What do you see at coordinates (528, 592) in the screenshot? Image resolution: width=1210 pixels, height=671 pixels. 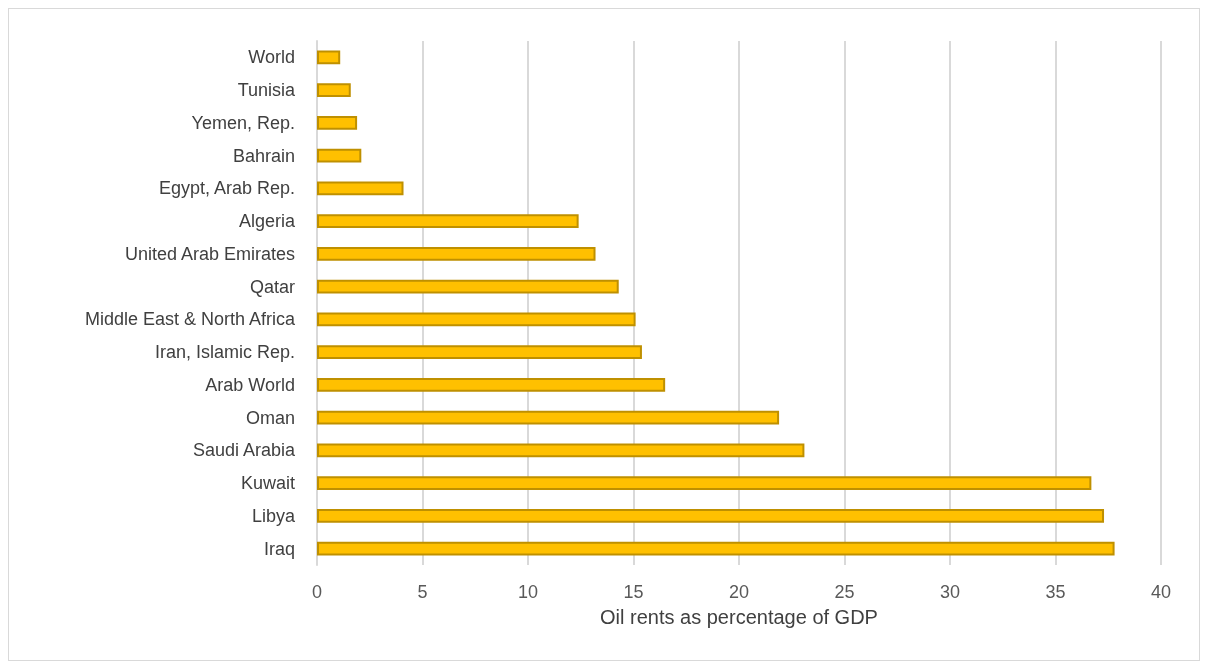 I see `x-tick-label: 10` at bounding box center [528, 592].